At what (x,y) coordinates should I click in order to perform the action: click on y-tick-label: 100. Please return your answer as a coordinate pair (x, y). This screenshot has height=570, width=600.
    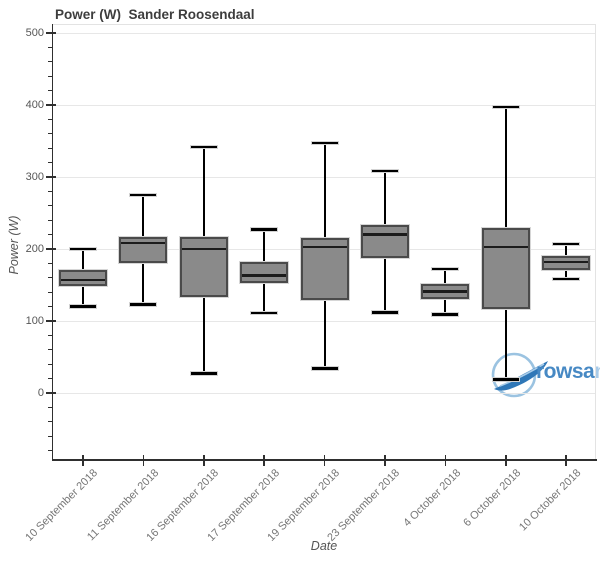
    Looking at the image, I should click on (34, 320).